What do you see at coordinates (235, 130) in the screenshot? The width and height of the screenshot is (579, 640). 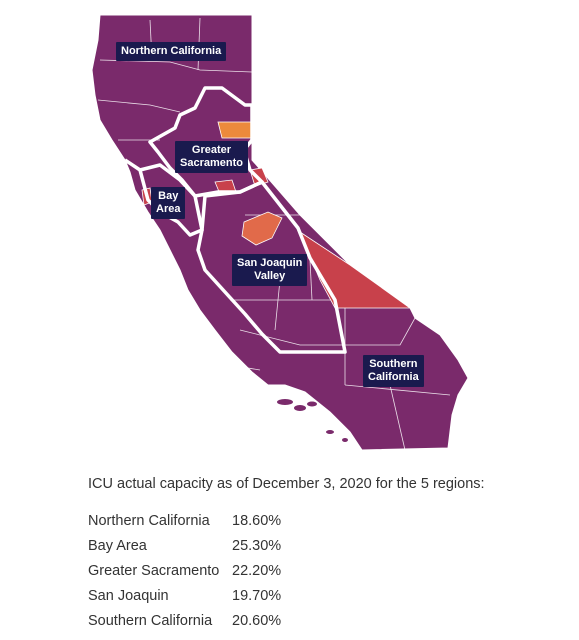 I see `plumas-county-highlight` at bounding box center [235, 130].